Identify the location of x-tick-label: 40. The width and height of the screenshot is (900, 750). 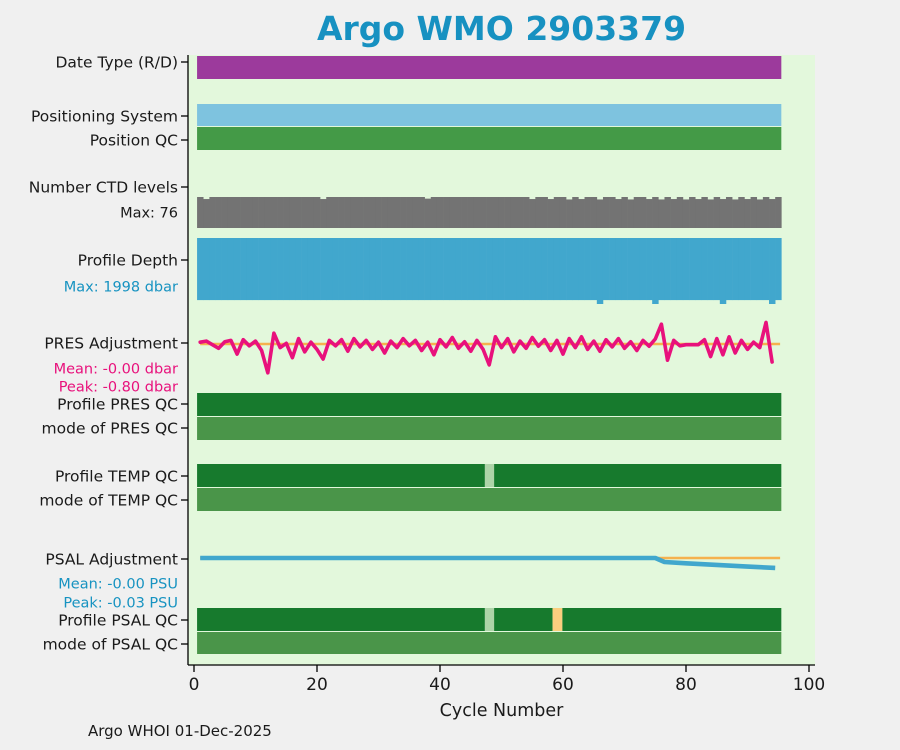
(440, 685).